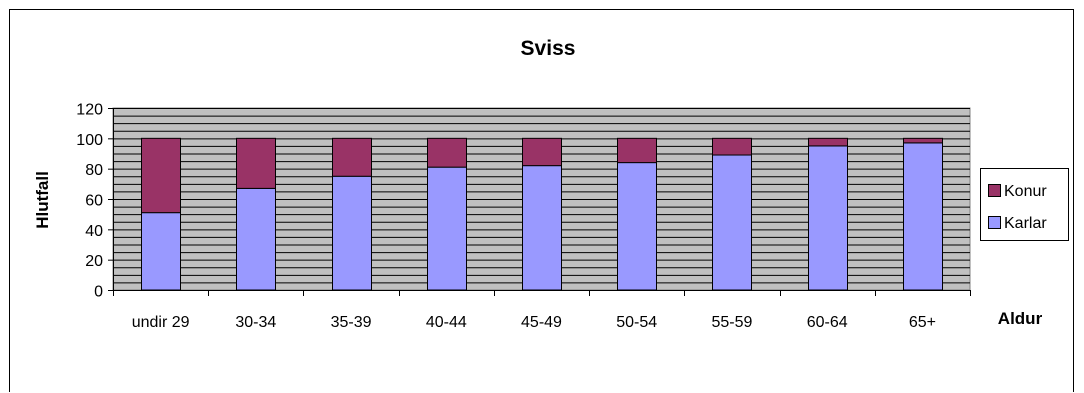  I want to click on y-tick-label: 20, so click(94, 261).